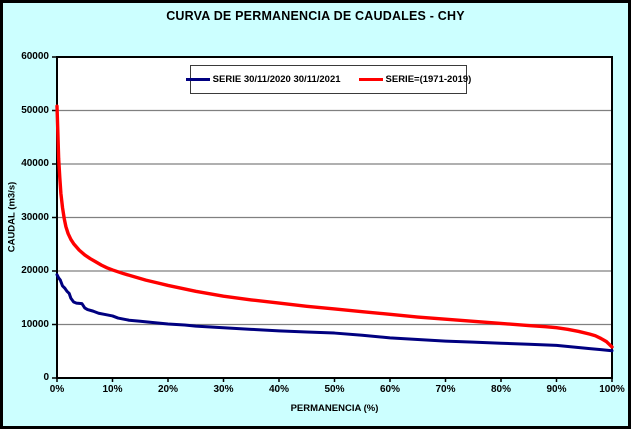  I want to click on x-tick-label: 60%, so click(389, 389).